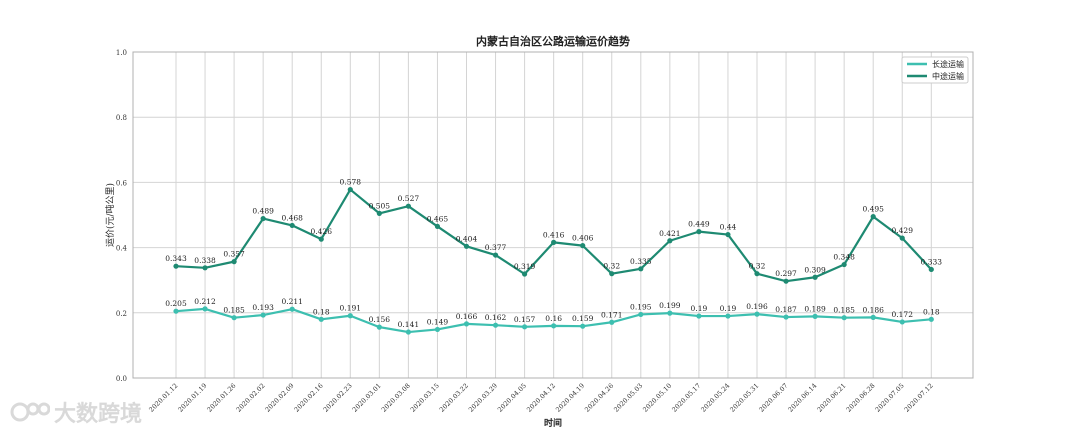 The width and height of the screenshot is (1080, 432). I want to click on data-label: 0.465, so click(438, 218).